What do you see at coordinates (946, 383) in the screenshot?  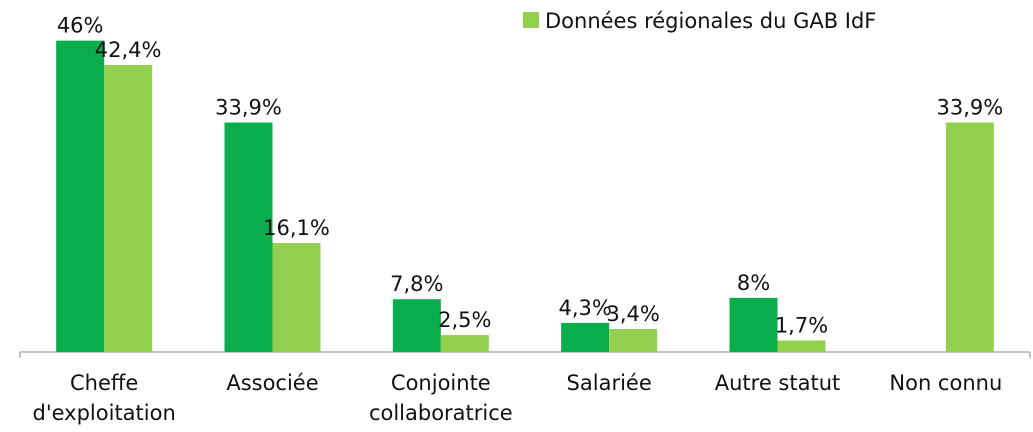 I see `x-tick-label: Non connu` at bounding box center [946, 383].